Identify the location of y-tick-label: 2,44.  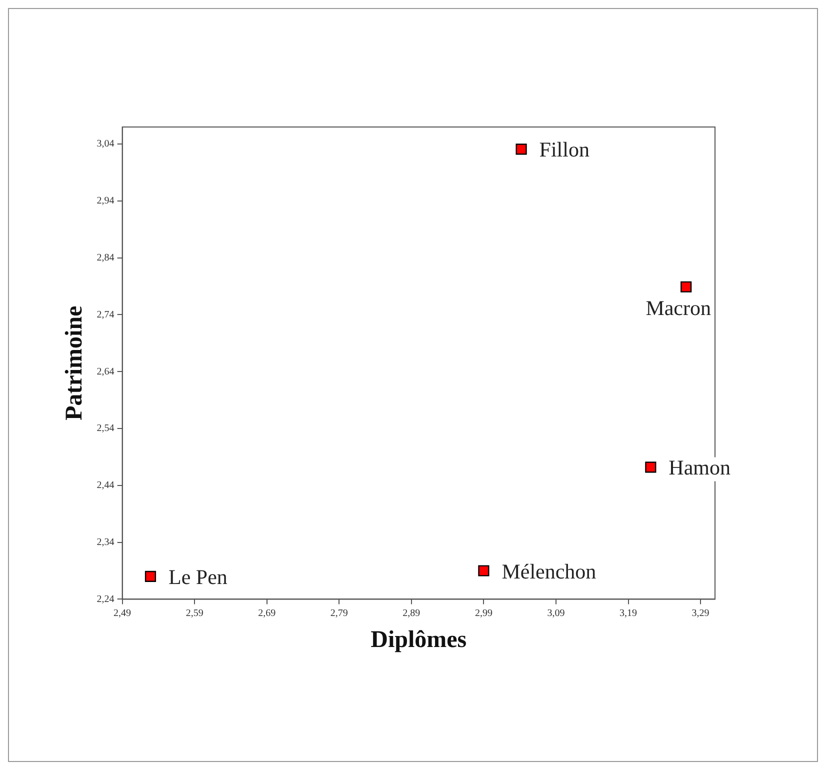
(105, 486).